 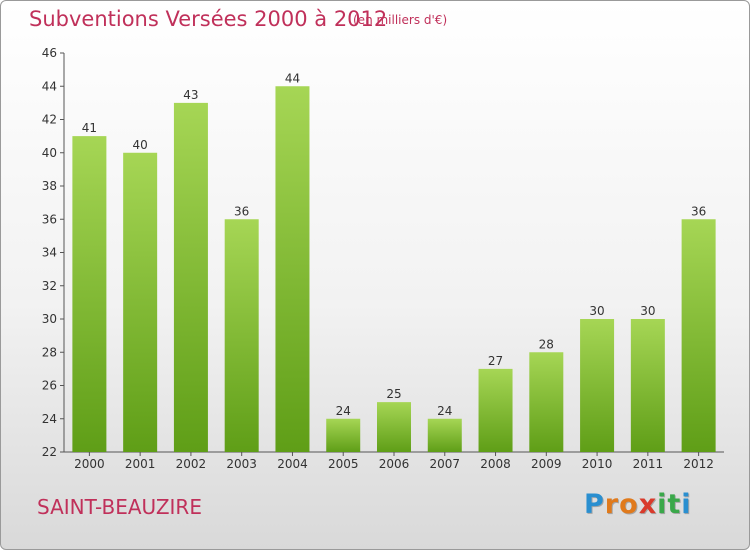 I want to click on proxiti-logo: Proxiti, so click(x=638, y=504).